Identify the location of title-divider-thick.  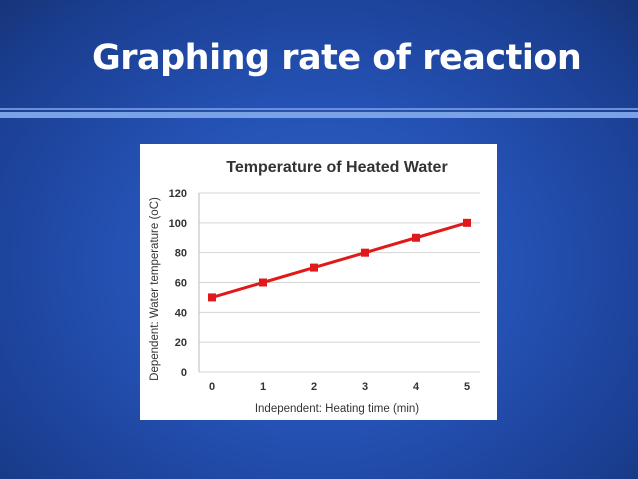
(319, 115).